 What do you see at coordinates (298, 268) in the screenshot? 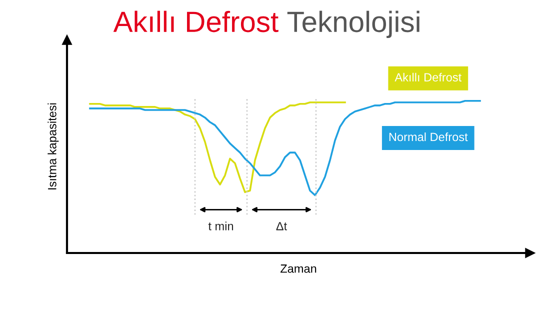
I see `x-axis-title: Zaman` at bounding box center [298, 268].